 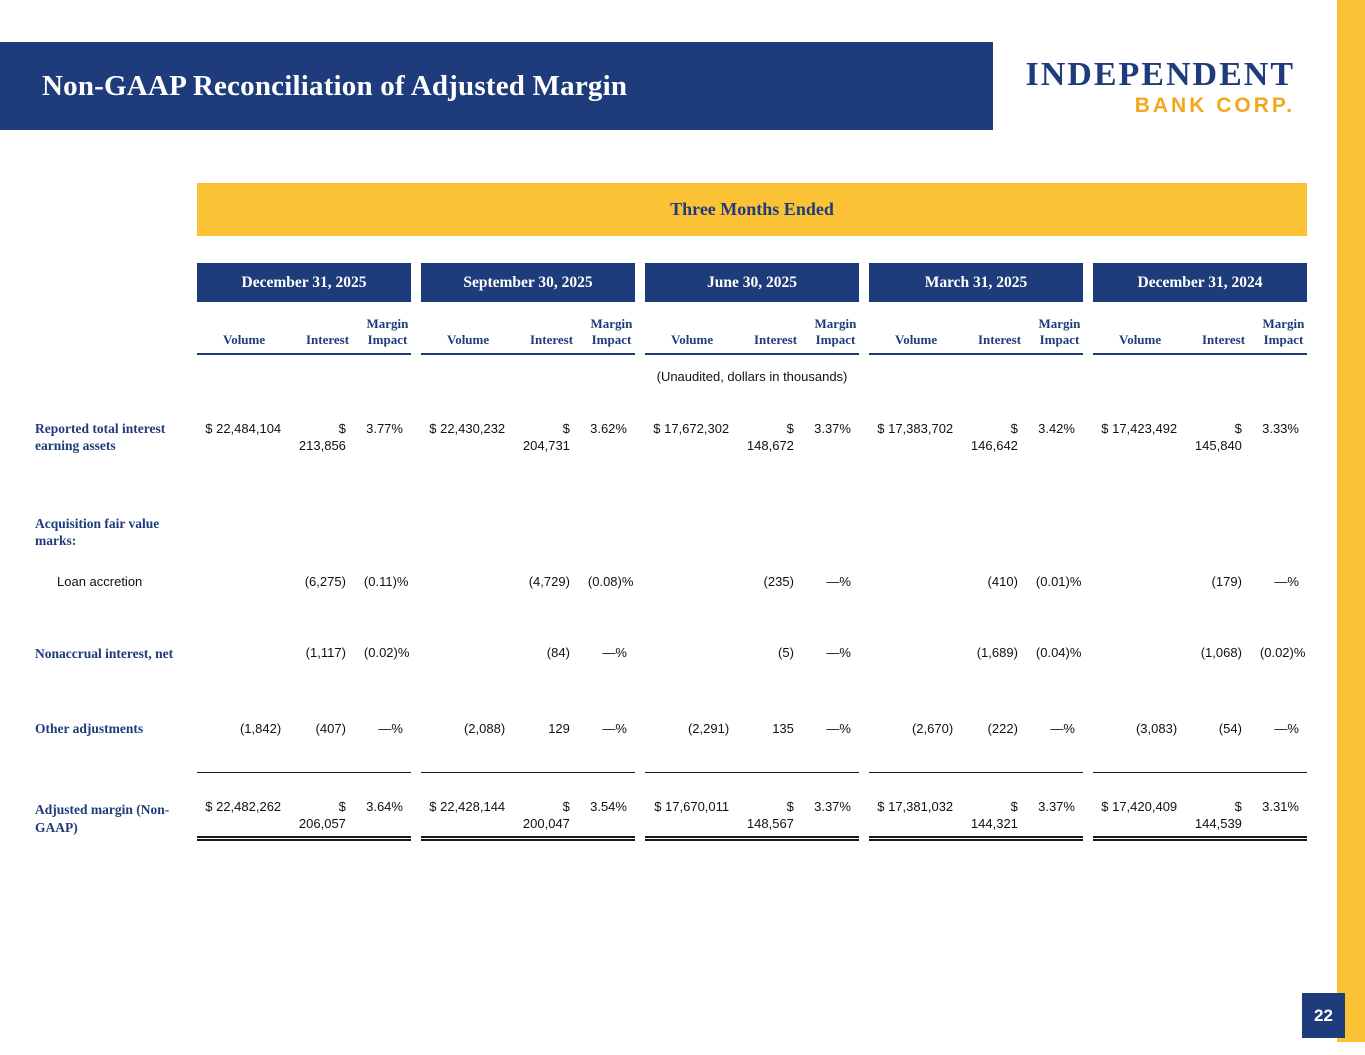 I want to click on period-group: $ 22,482,262 $ 206,057 3.64%, so click(x=304, y=806).